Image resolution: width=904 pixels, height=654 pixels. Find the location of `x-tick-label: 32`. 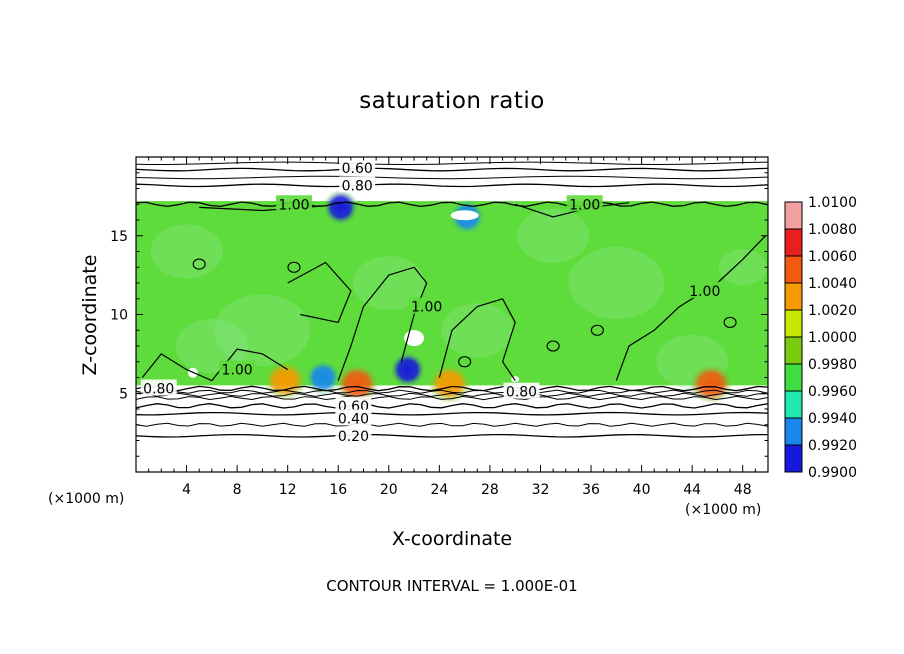

x-tick-label: 32 is located at coordinates (541, 490).